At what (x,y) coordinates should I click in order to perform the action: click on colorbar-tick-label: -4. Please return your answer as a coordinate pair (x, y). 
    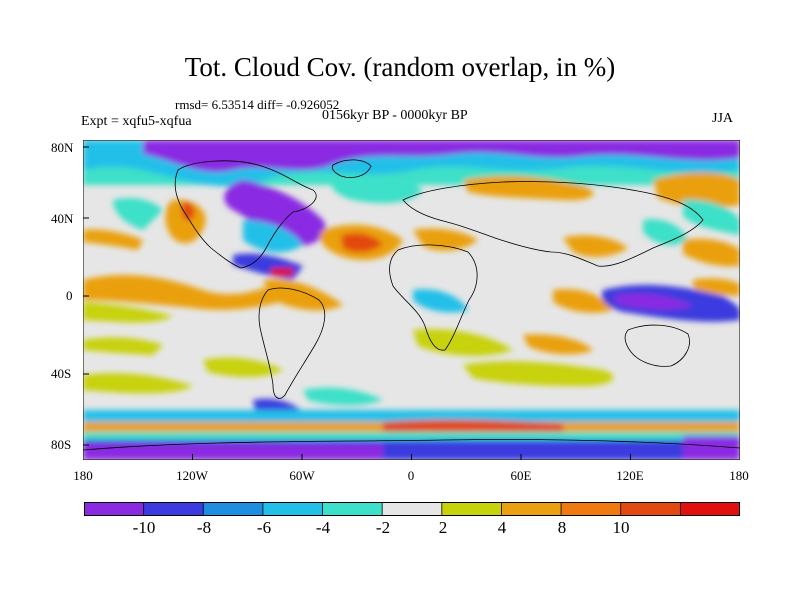
    Looking at the image, I should click on (323, 527).